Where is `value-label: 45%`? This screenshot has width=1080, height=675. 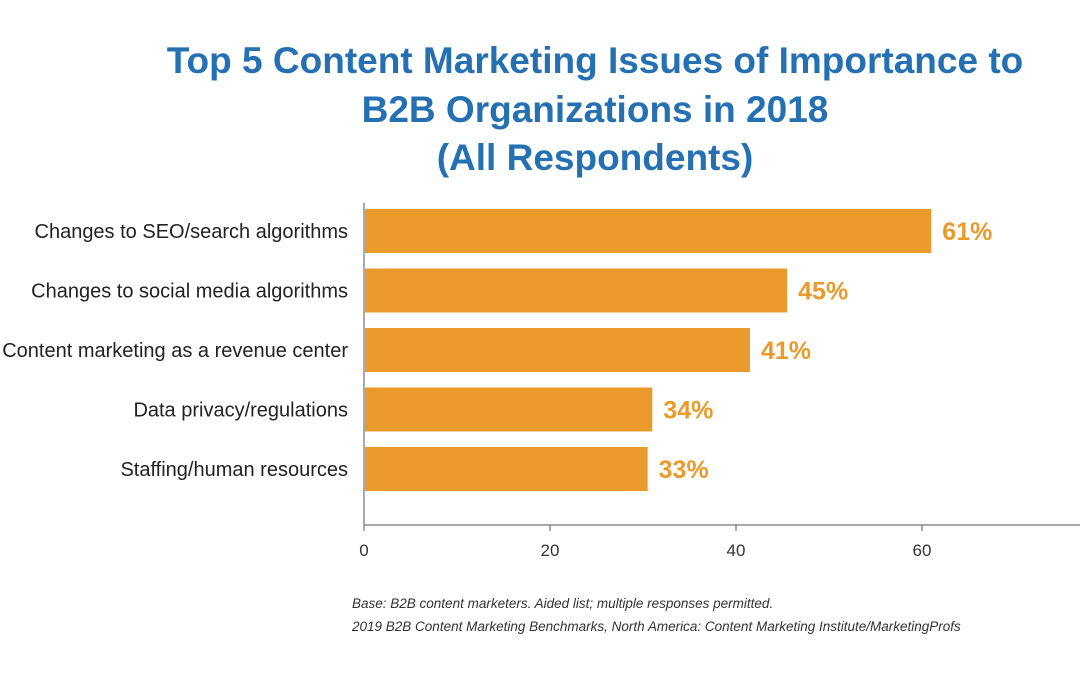
value-label: 45% is located at coordinates (823, 292).